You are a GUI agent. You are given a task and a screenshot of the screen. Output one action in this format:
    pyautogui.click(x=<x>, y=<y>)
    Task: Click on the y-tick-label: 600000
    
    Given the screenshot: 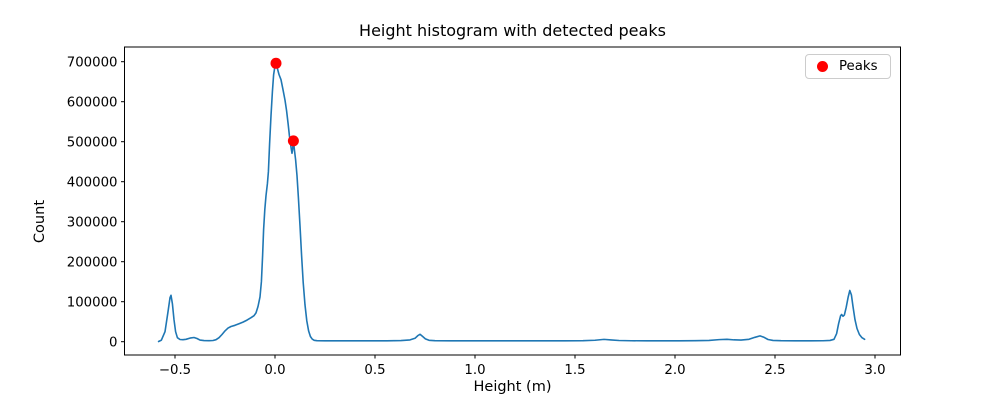 What is the action you would take?
    pyautogui.click(x=92, y=102)
    